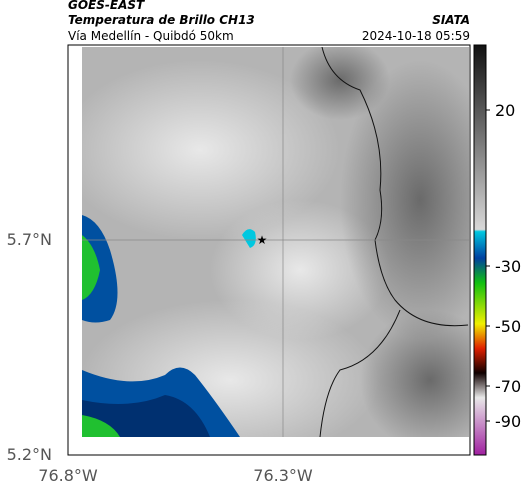 This screenshot has width=526, height=495. I want to click on source-label: SIATA, so click(451, 20).